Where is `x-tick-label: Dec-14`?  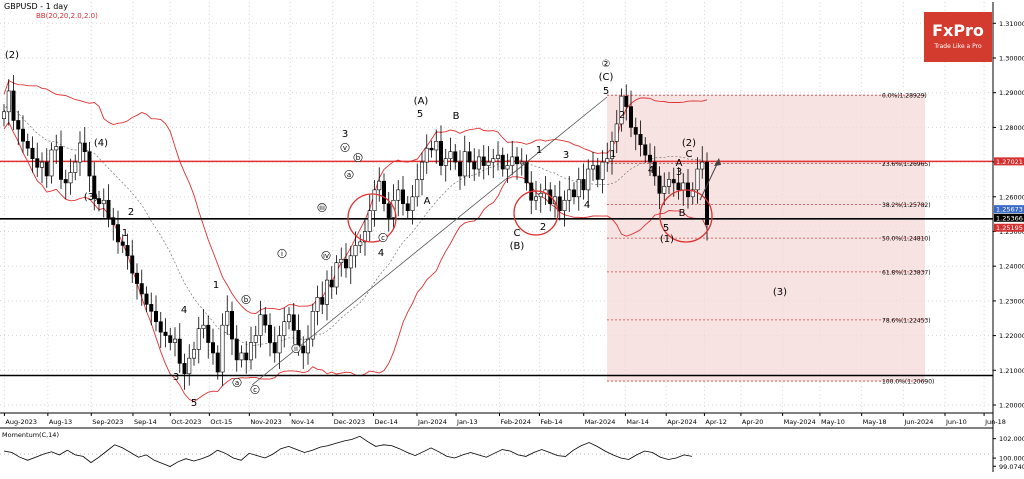
x-tick-label: Dec-14 is located at coordinates (386, 422).